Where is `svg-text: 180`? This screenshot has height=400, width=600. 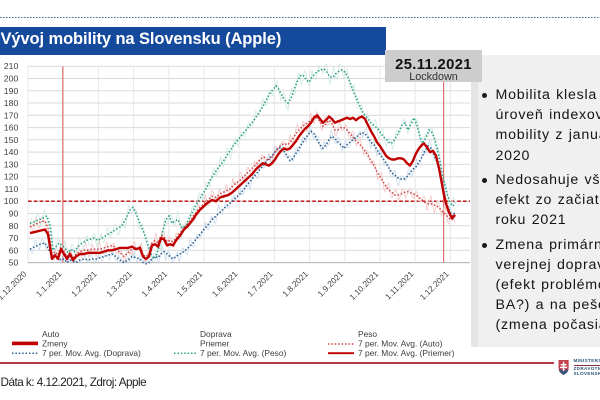 svg-text: 180 is located at coordinates (11, 103).